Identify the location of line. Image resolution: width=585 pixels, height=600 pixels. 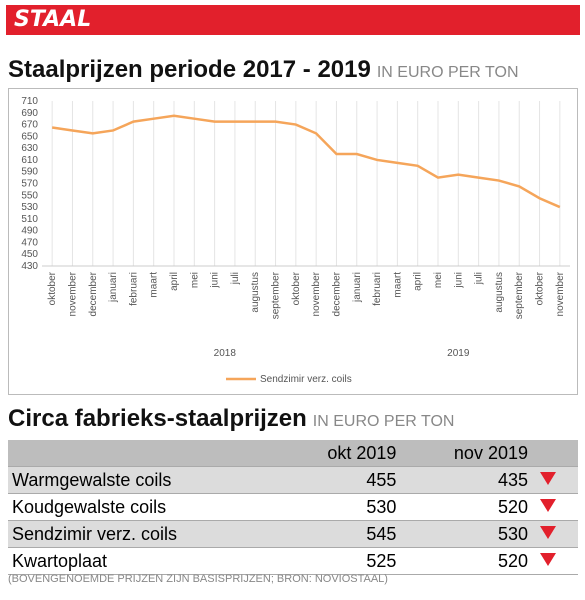
(306, 161).